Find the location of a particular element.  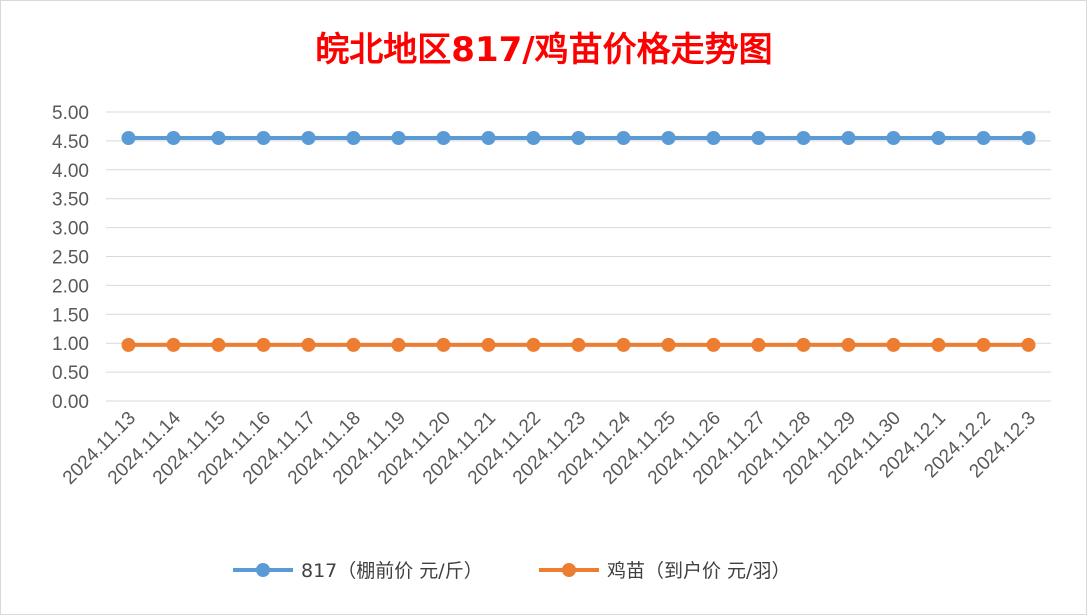

y-tick-label: 0.50 is located at coordinates (70, 373).